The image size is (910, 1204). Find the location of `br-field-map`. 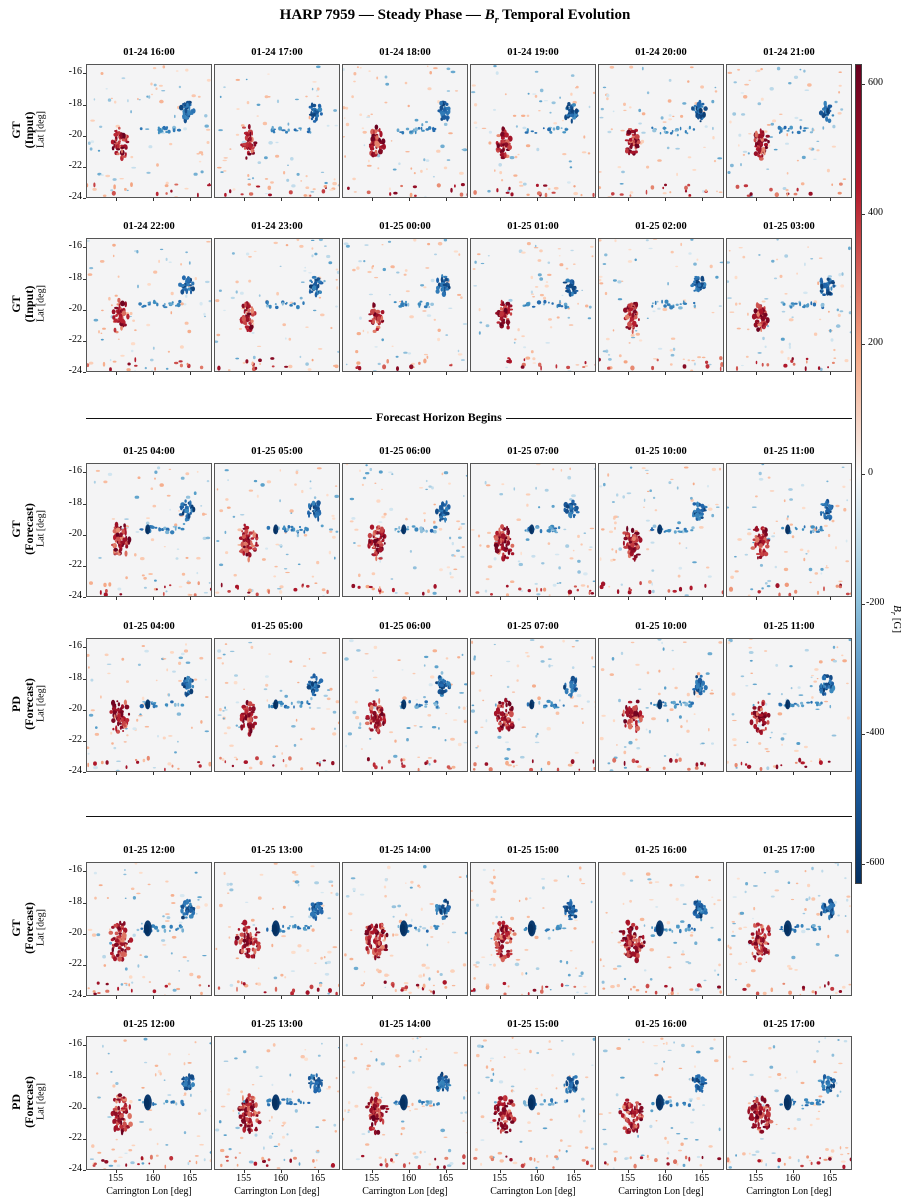

br-field-map is located at coordinates (406, 530).